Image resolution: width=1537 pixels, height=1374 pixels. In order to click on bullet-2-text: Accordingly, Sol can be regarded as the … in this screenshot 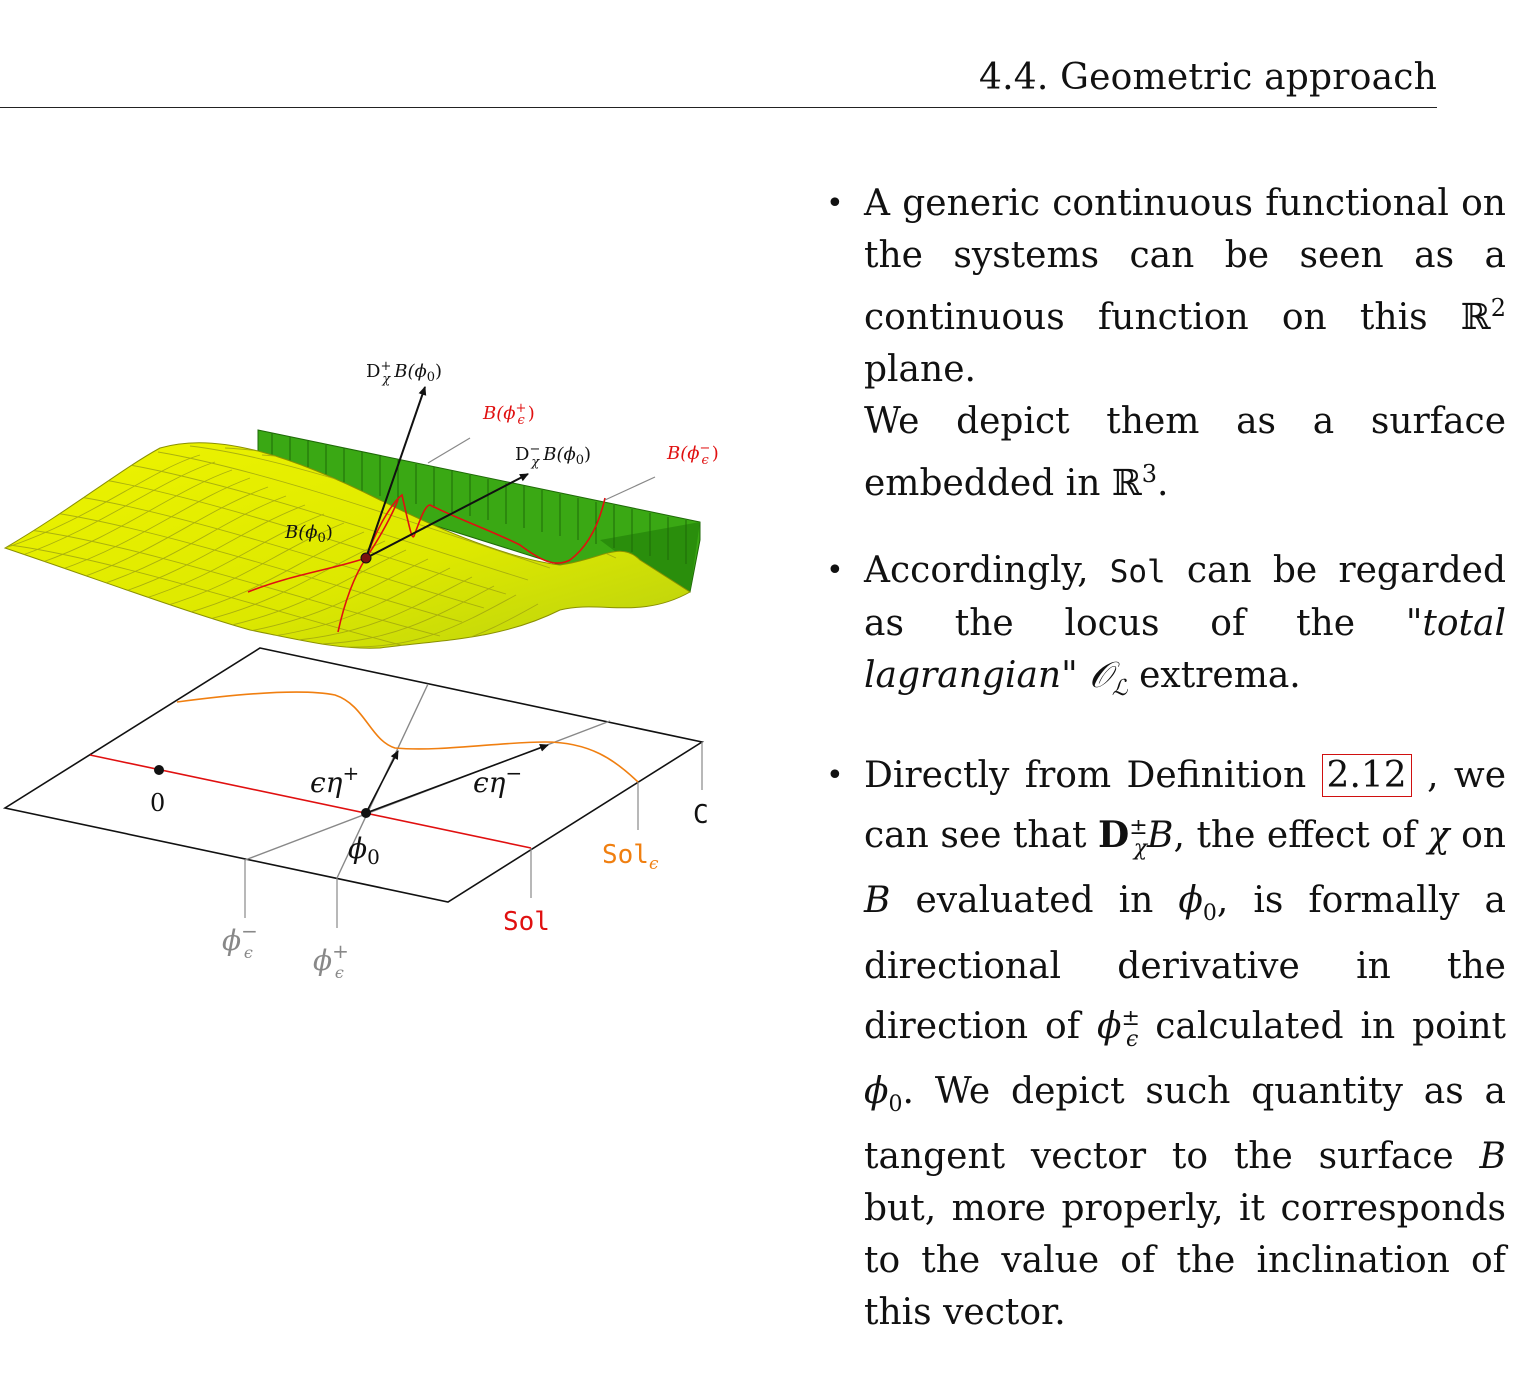, I will do `click(1185, 626)`.